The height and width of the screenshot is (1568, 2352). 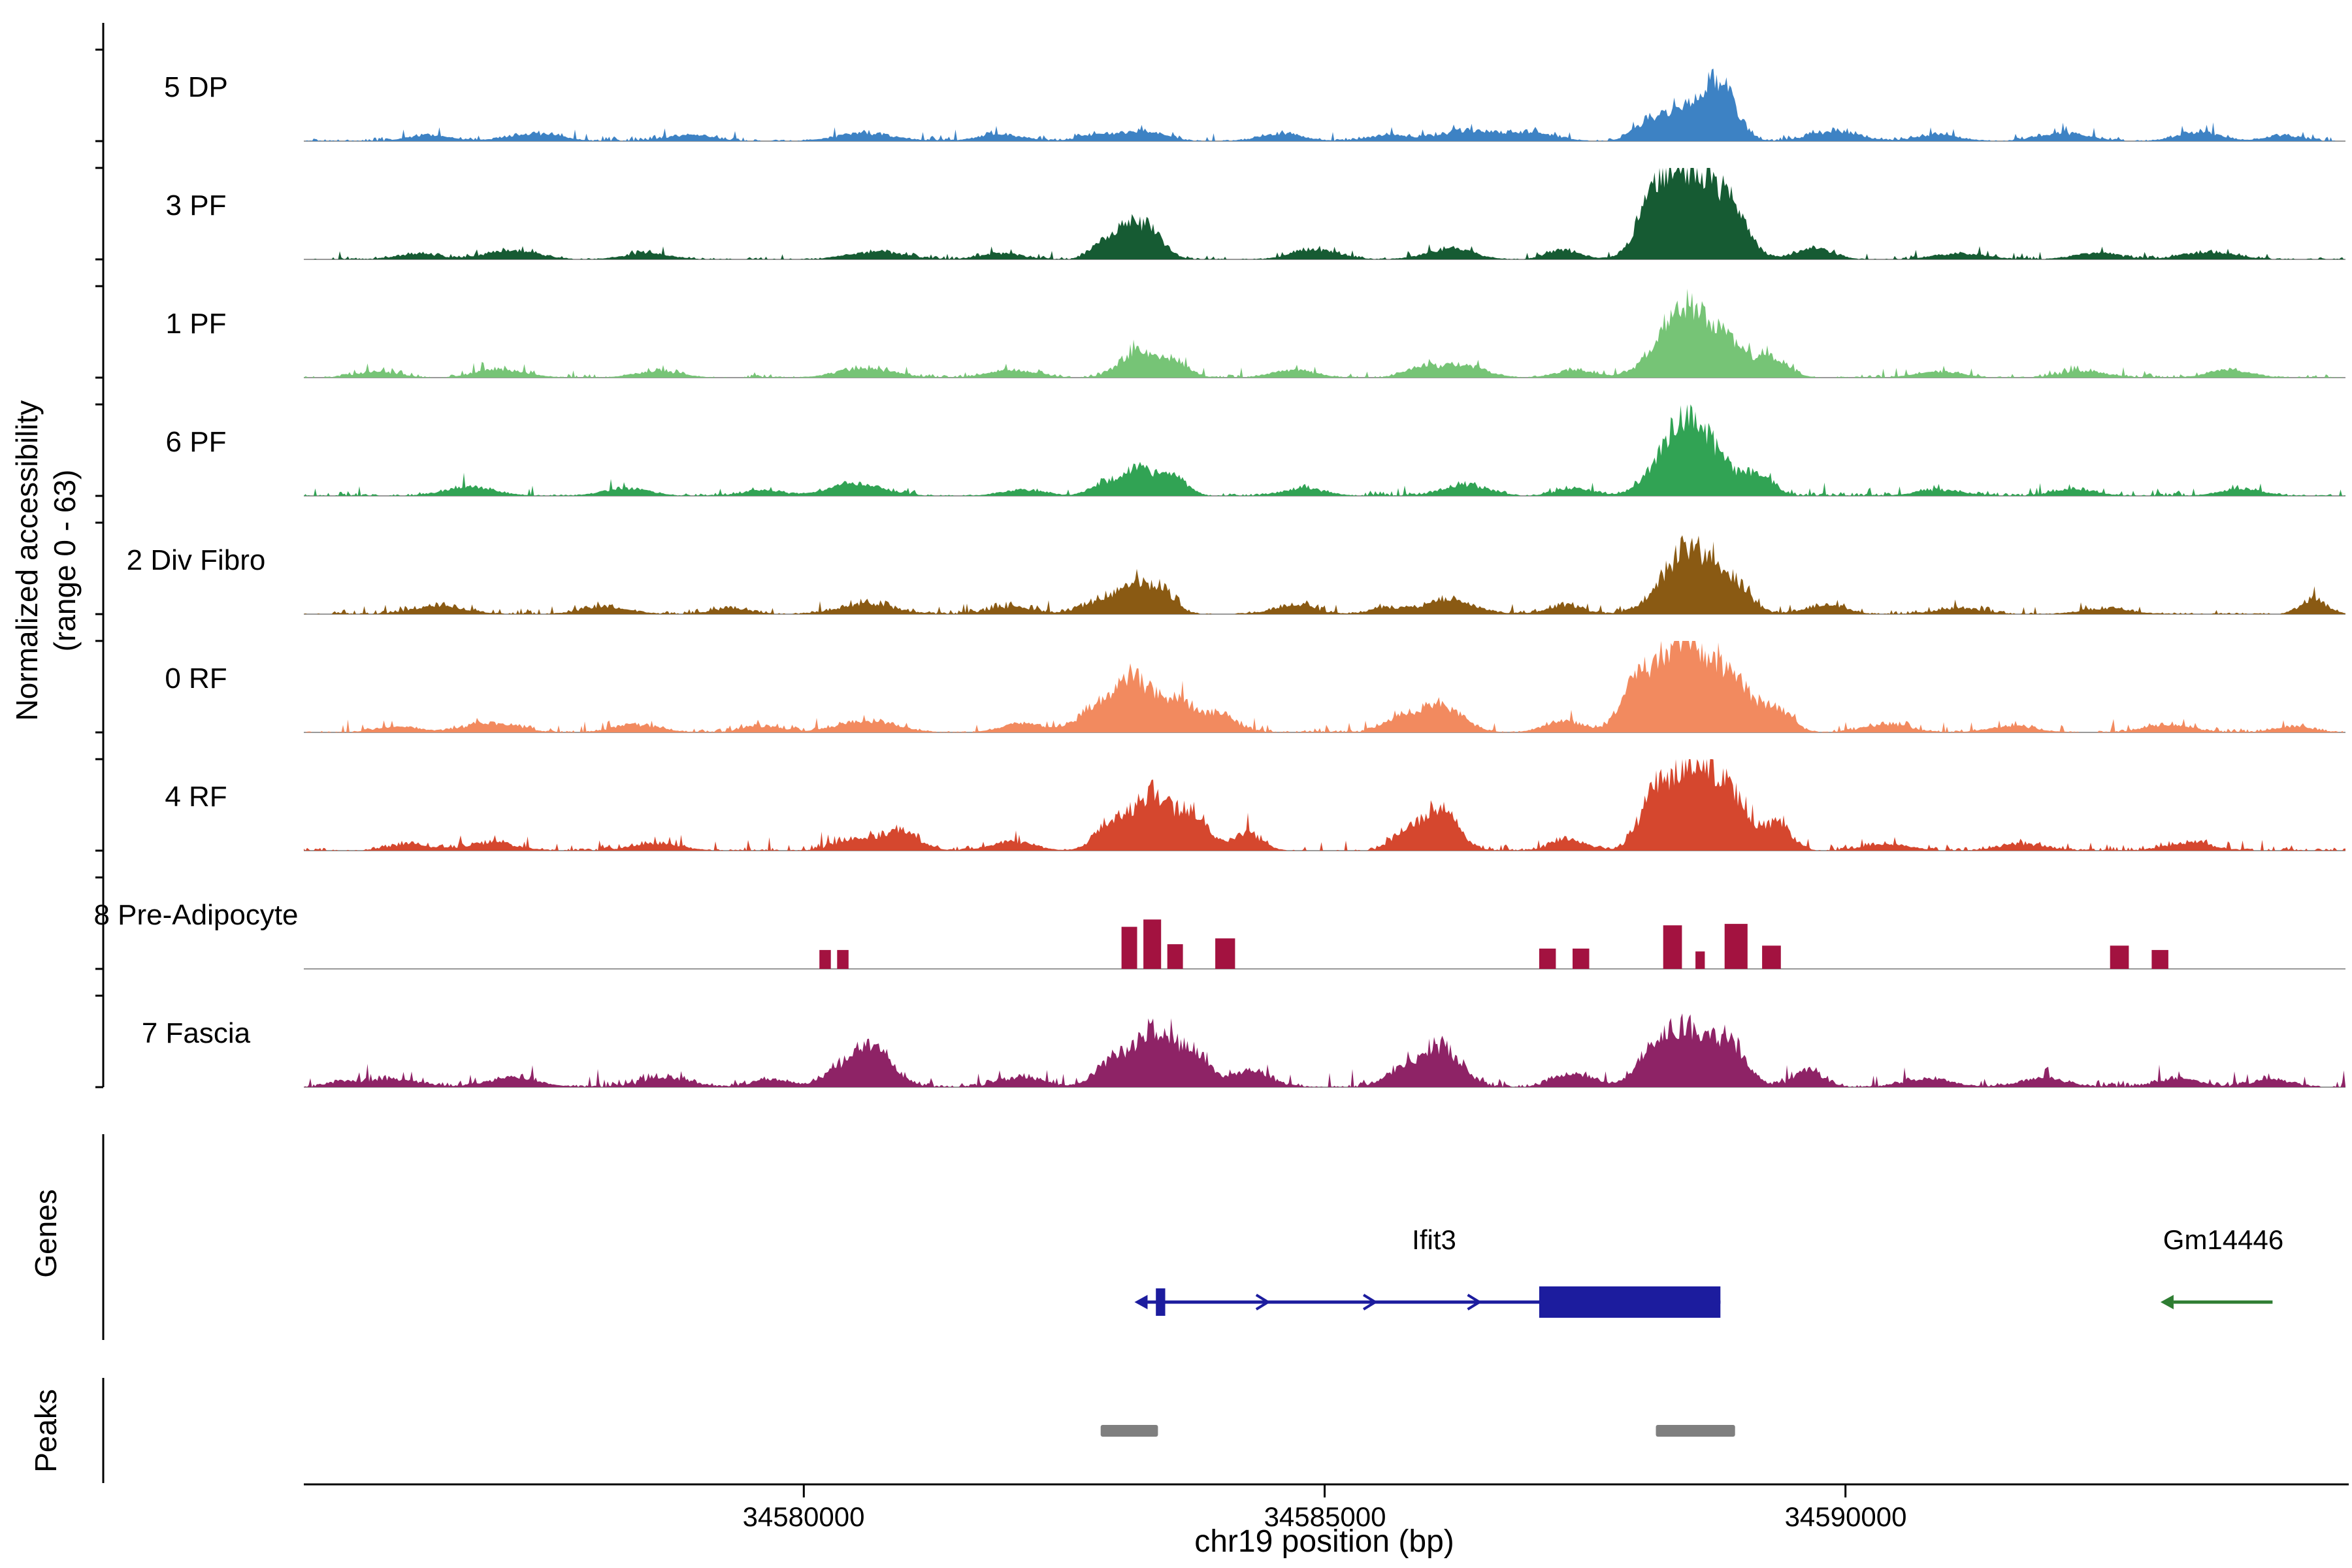 What do you see at coordinates (196, 1033) in the screenshot?
I see `track-label-7-fascia: 7 Fascia` at bounding box center [196, 1033].